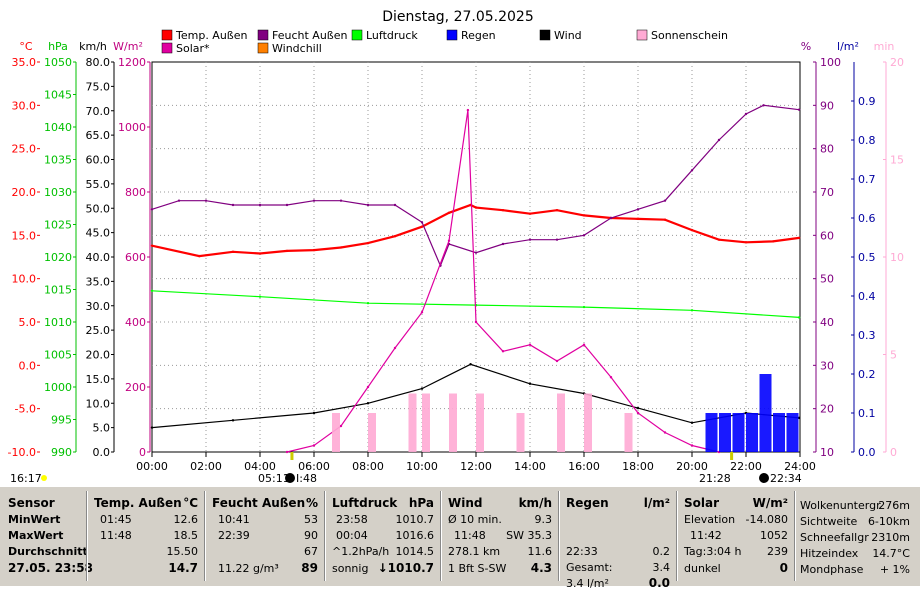 The height and width of the screenshot is (590, 920). What do you see at coordinates (710, 519) in the screenshot?
I see `solar-elevation-label: Elevation` at bounding box center [710, 519].